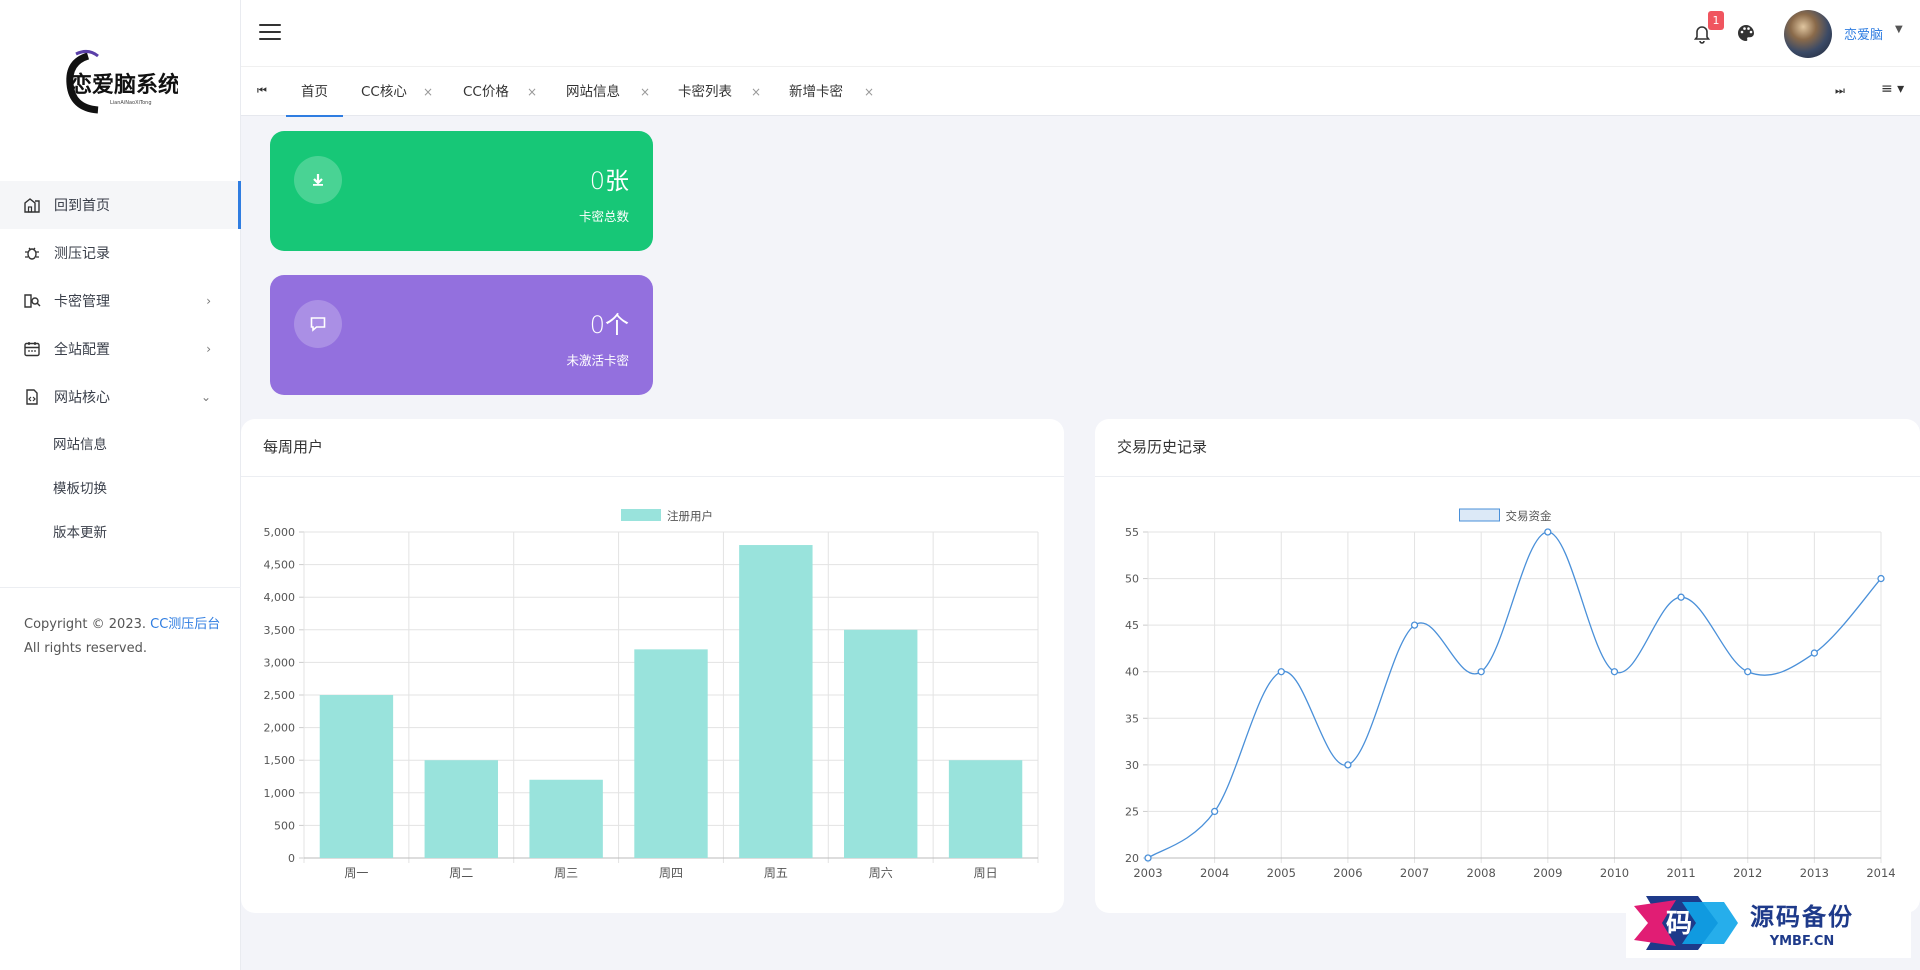 This screenshot has width=1920, height=970. What do you see at coordinates (881, 873) in the screenshot?
I see `x-tick-label: 周六` at bounding box center [881, 873].